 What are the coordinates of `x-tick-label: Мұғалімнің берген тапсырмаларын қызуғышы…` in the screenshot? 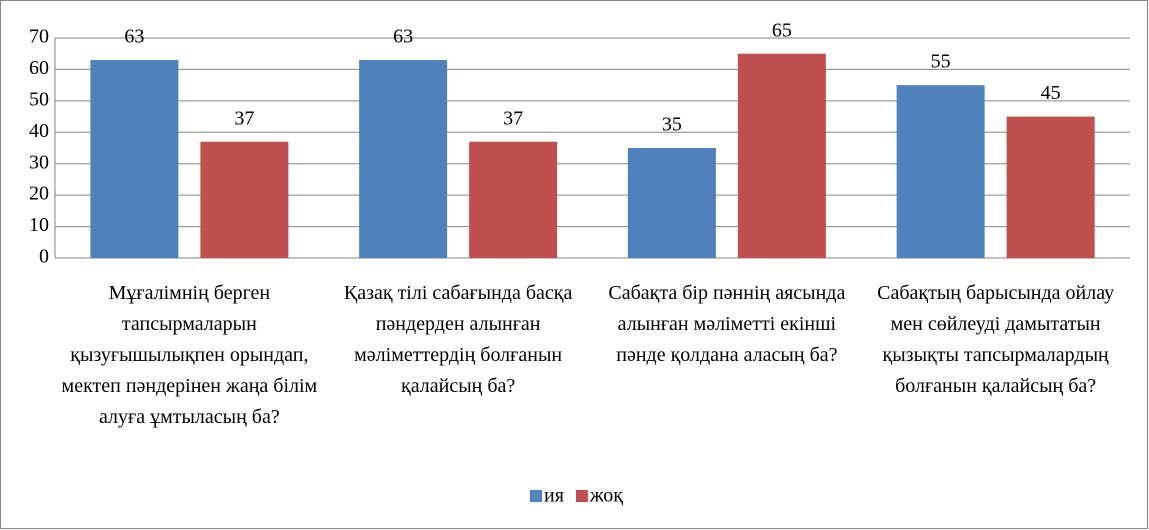 It's located at (189, 355).